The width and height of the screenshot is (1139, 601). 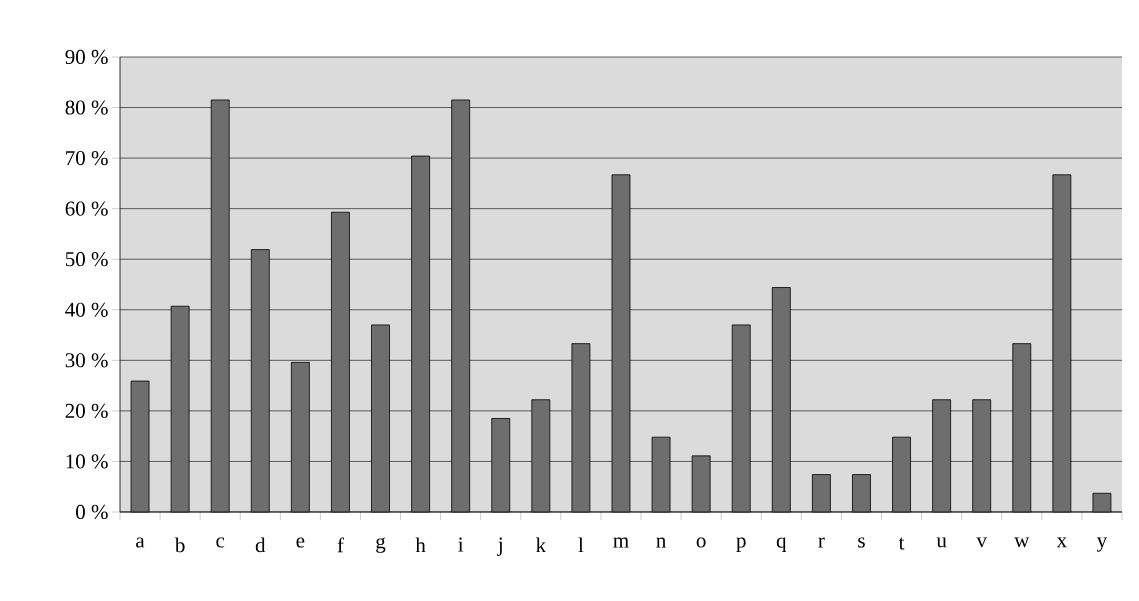 I want to click on y-tick-label: 0 %, so click(x=92, y=512).